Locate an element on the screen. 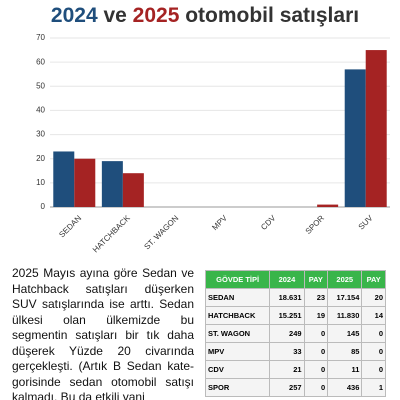 This screenshot has height=400, width=400. table-cell: 20 is located at coordinates (373, 297).